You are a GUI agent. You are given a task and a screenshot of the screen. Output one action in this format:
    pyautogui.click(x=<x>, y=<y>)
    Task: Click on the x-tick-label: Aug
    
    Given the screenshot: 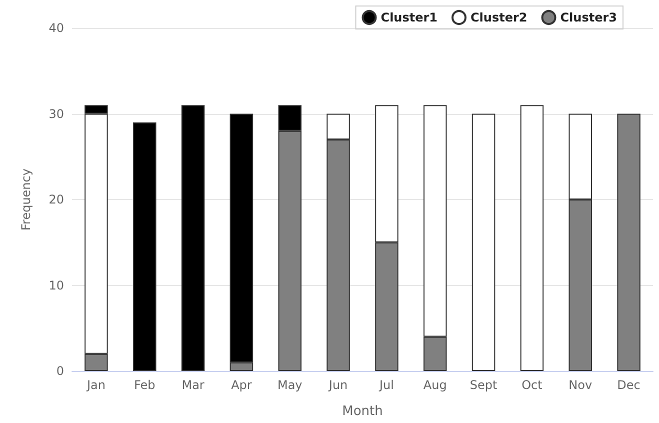 What is the action you would take?
    pyautogui.click(x=435, y=385)
    